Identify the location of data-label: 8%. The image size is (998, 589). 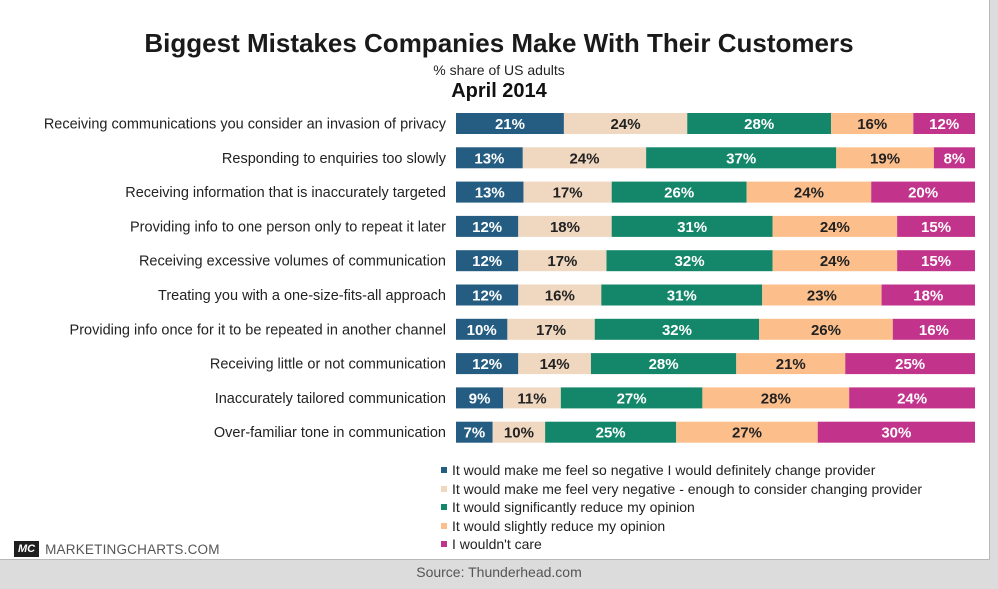
(955, 158).